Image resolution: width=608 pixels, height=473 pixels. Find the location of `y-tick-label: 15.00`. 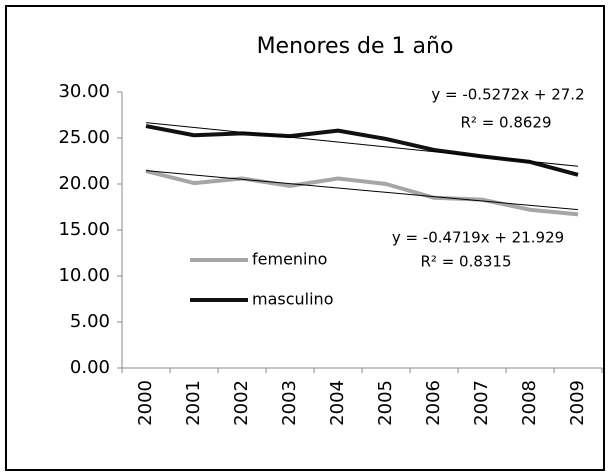

y-tick-label: 15.00 is located at coordinates (84, 229).